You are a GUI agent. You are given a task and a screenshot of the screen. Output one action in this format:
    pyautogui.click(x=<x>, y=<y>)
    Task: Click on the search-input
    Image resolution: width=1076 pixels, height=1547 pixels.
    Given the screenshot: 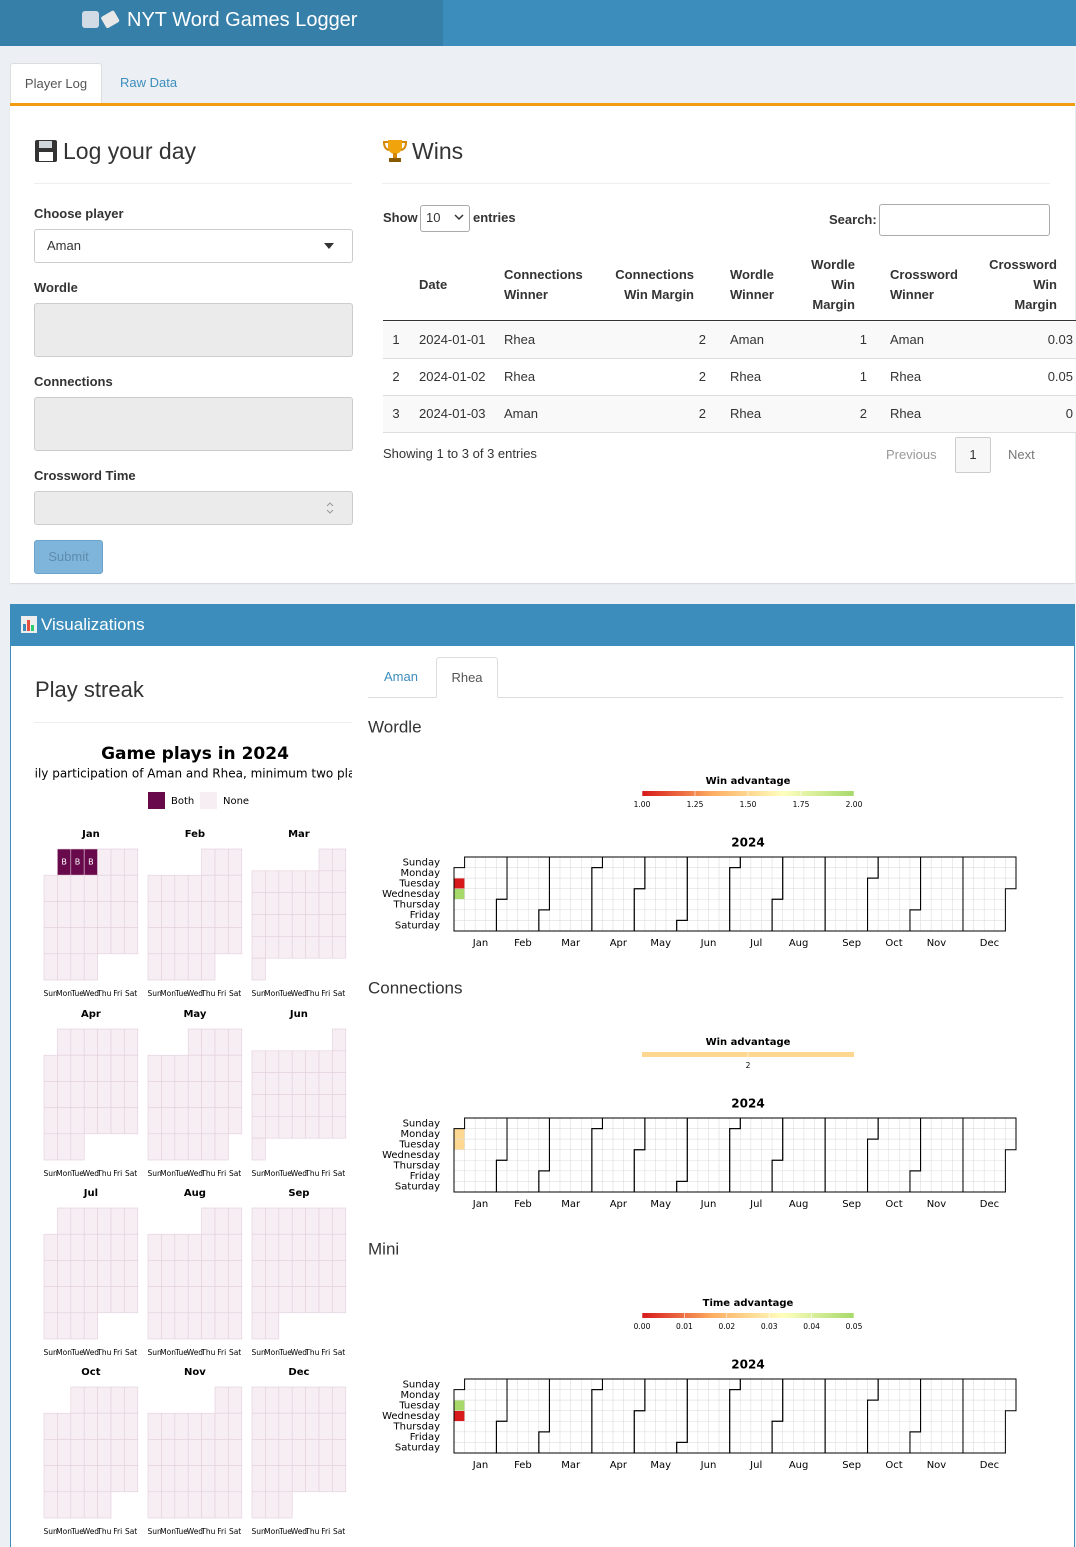 What is the action you would take?
    pyautogui.click(x=964, y=220)
    